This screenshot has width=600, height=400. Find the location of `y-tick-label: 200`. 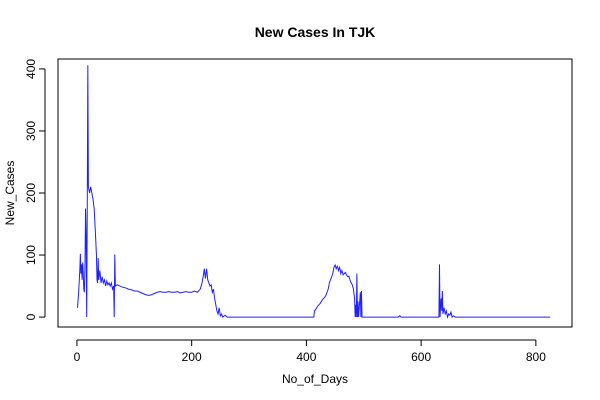

y-tick-label: 200 is located at coordinates (31, 193).